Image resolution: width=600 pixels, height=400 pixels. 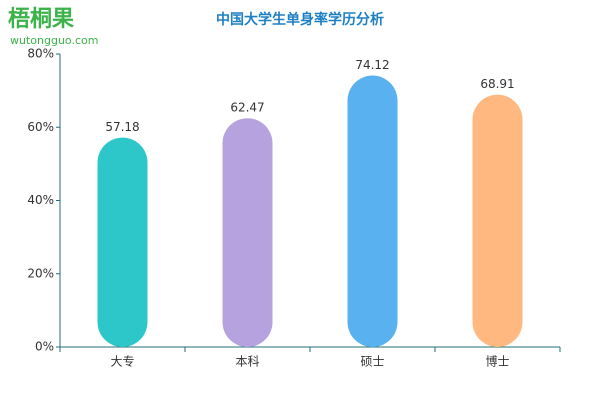 What do you see at coordinates (372, 65) in the screenshot?
I see `value-label: 74.12` at bounding box center [372, 65].